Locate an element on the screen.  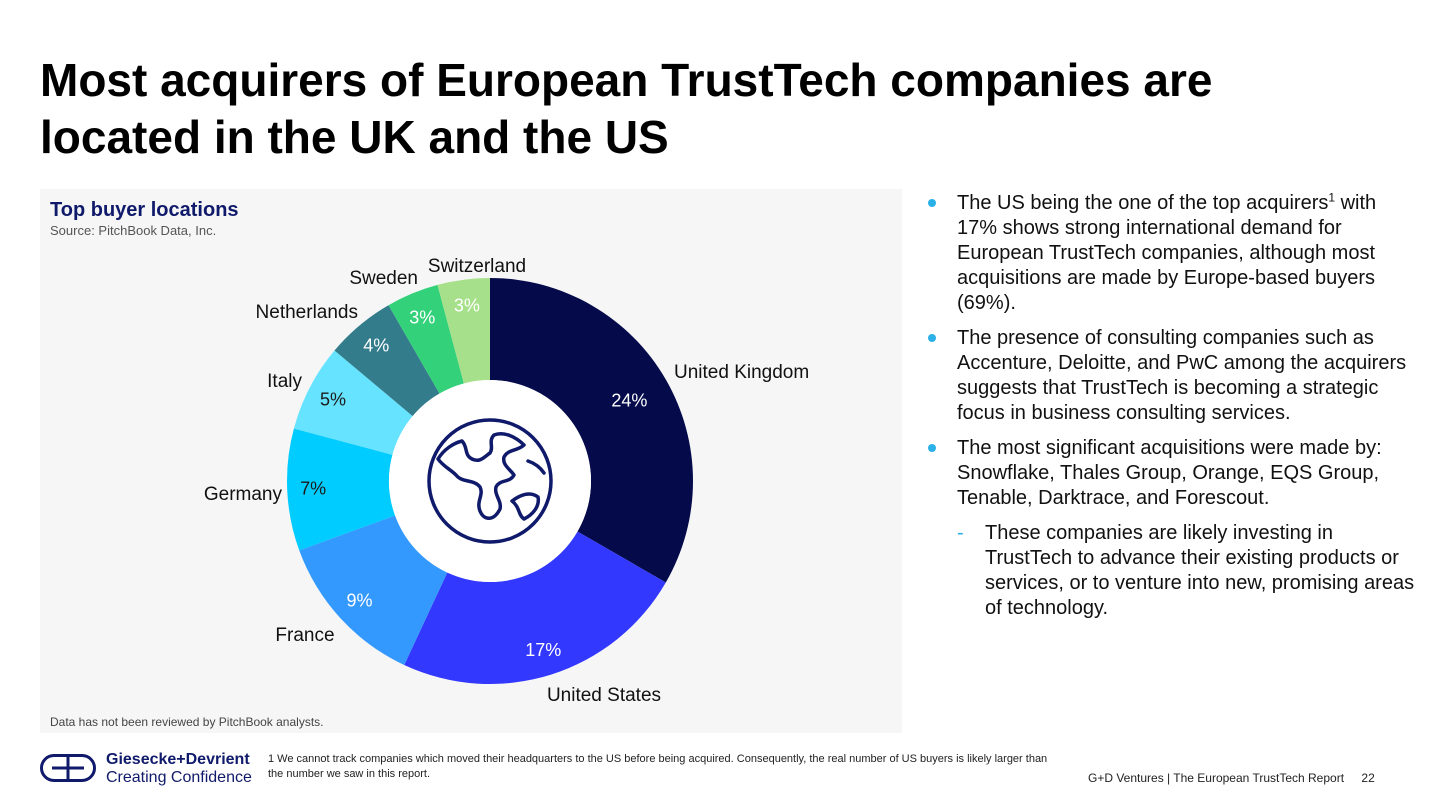
pct-label-united-kingdom: 24% is located at coordinates (629, 401).